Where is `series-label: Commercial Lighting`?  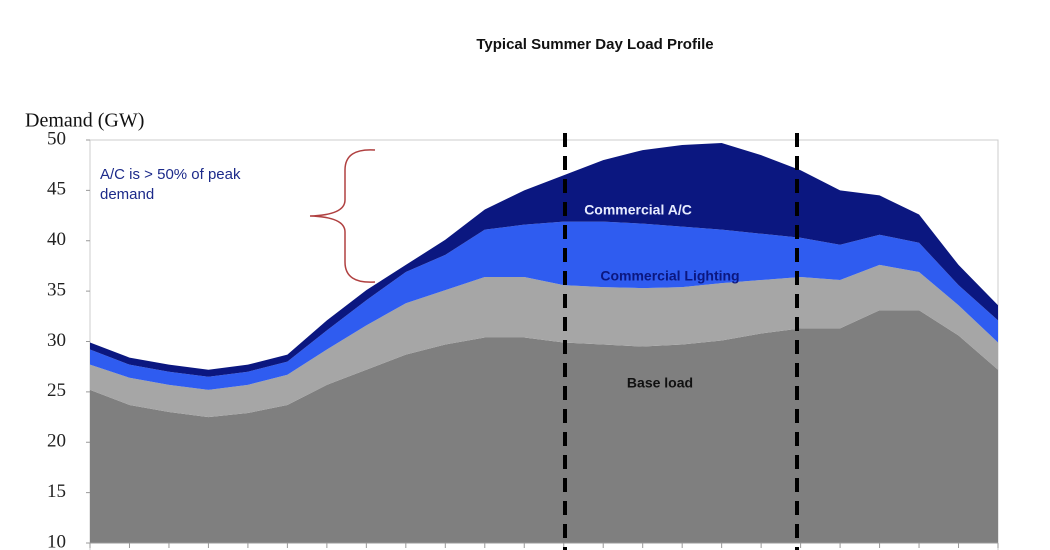
series-label: Commercial Lighting is located at coordinates (669, 276).